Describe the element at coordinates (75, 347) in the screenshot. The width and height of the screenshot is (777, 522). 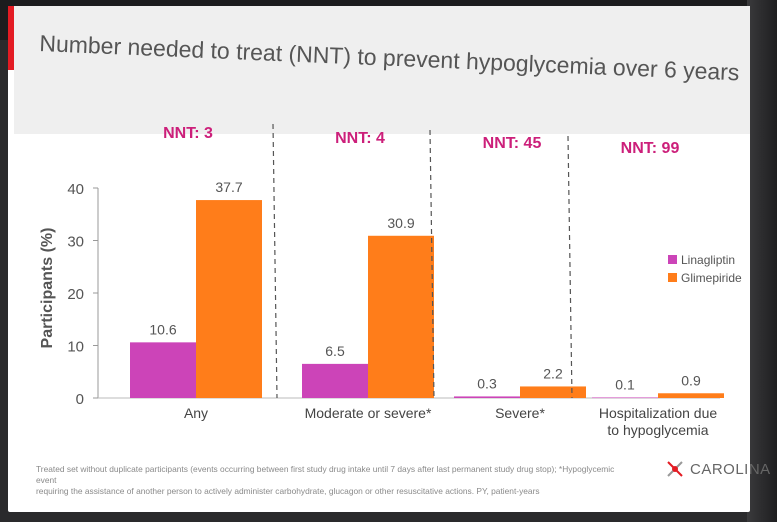
I see `y-tick-label: 10` at that location.